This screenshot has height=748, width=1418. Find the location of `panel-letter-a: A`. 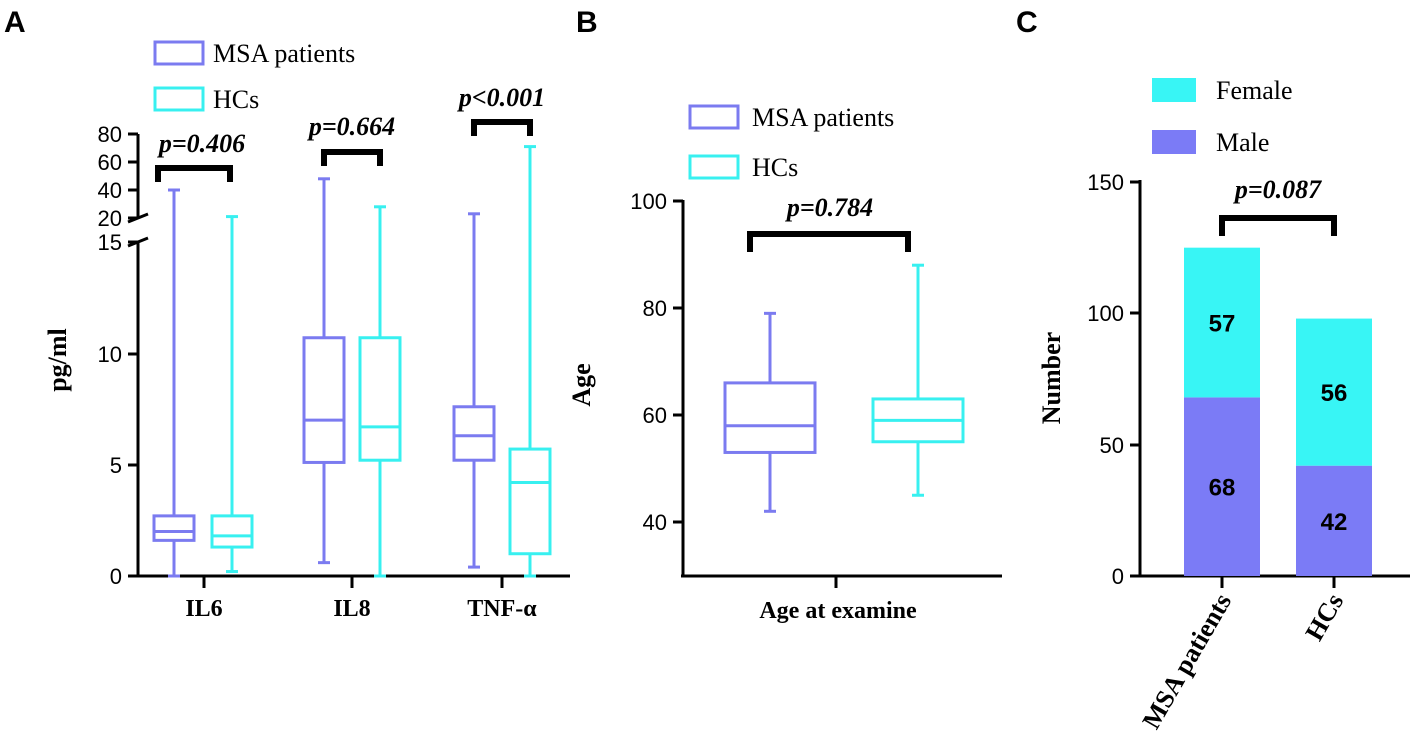

panel-letter-a: A is located at coordinates (15, 22).